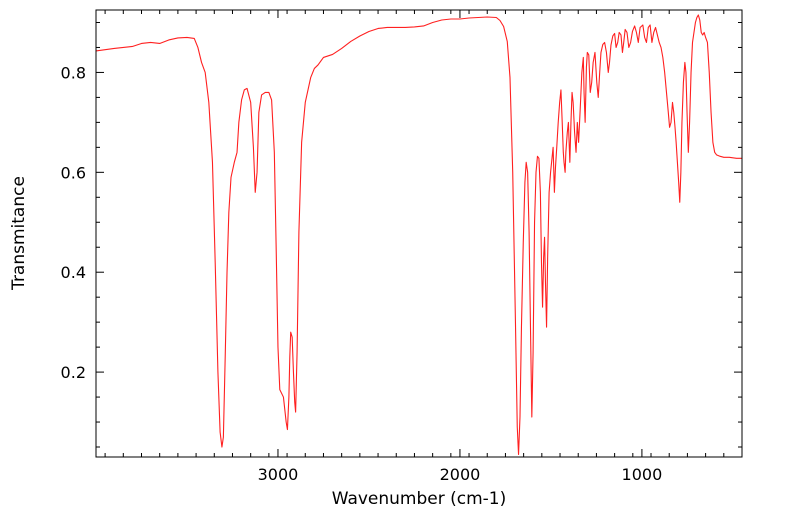 The height and width of the screenshot is (516, 799). I want to click on y-tick-labels: 0.2 0.4 0.6 0.8, so click(73, 222).